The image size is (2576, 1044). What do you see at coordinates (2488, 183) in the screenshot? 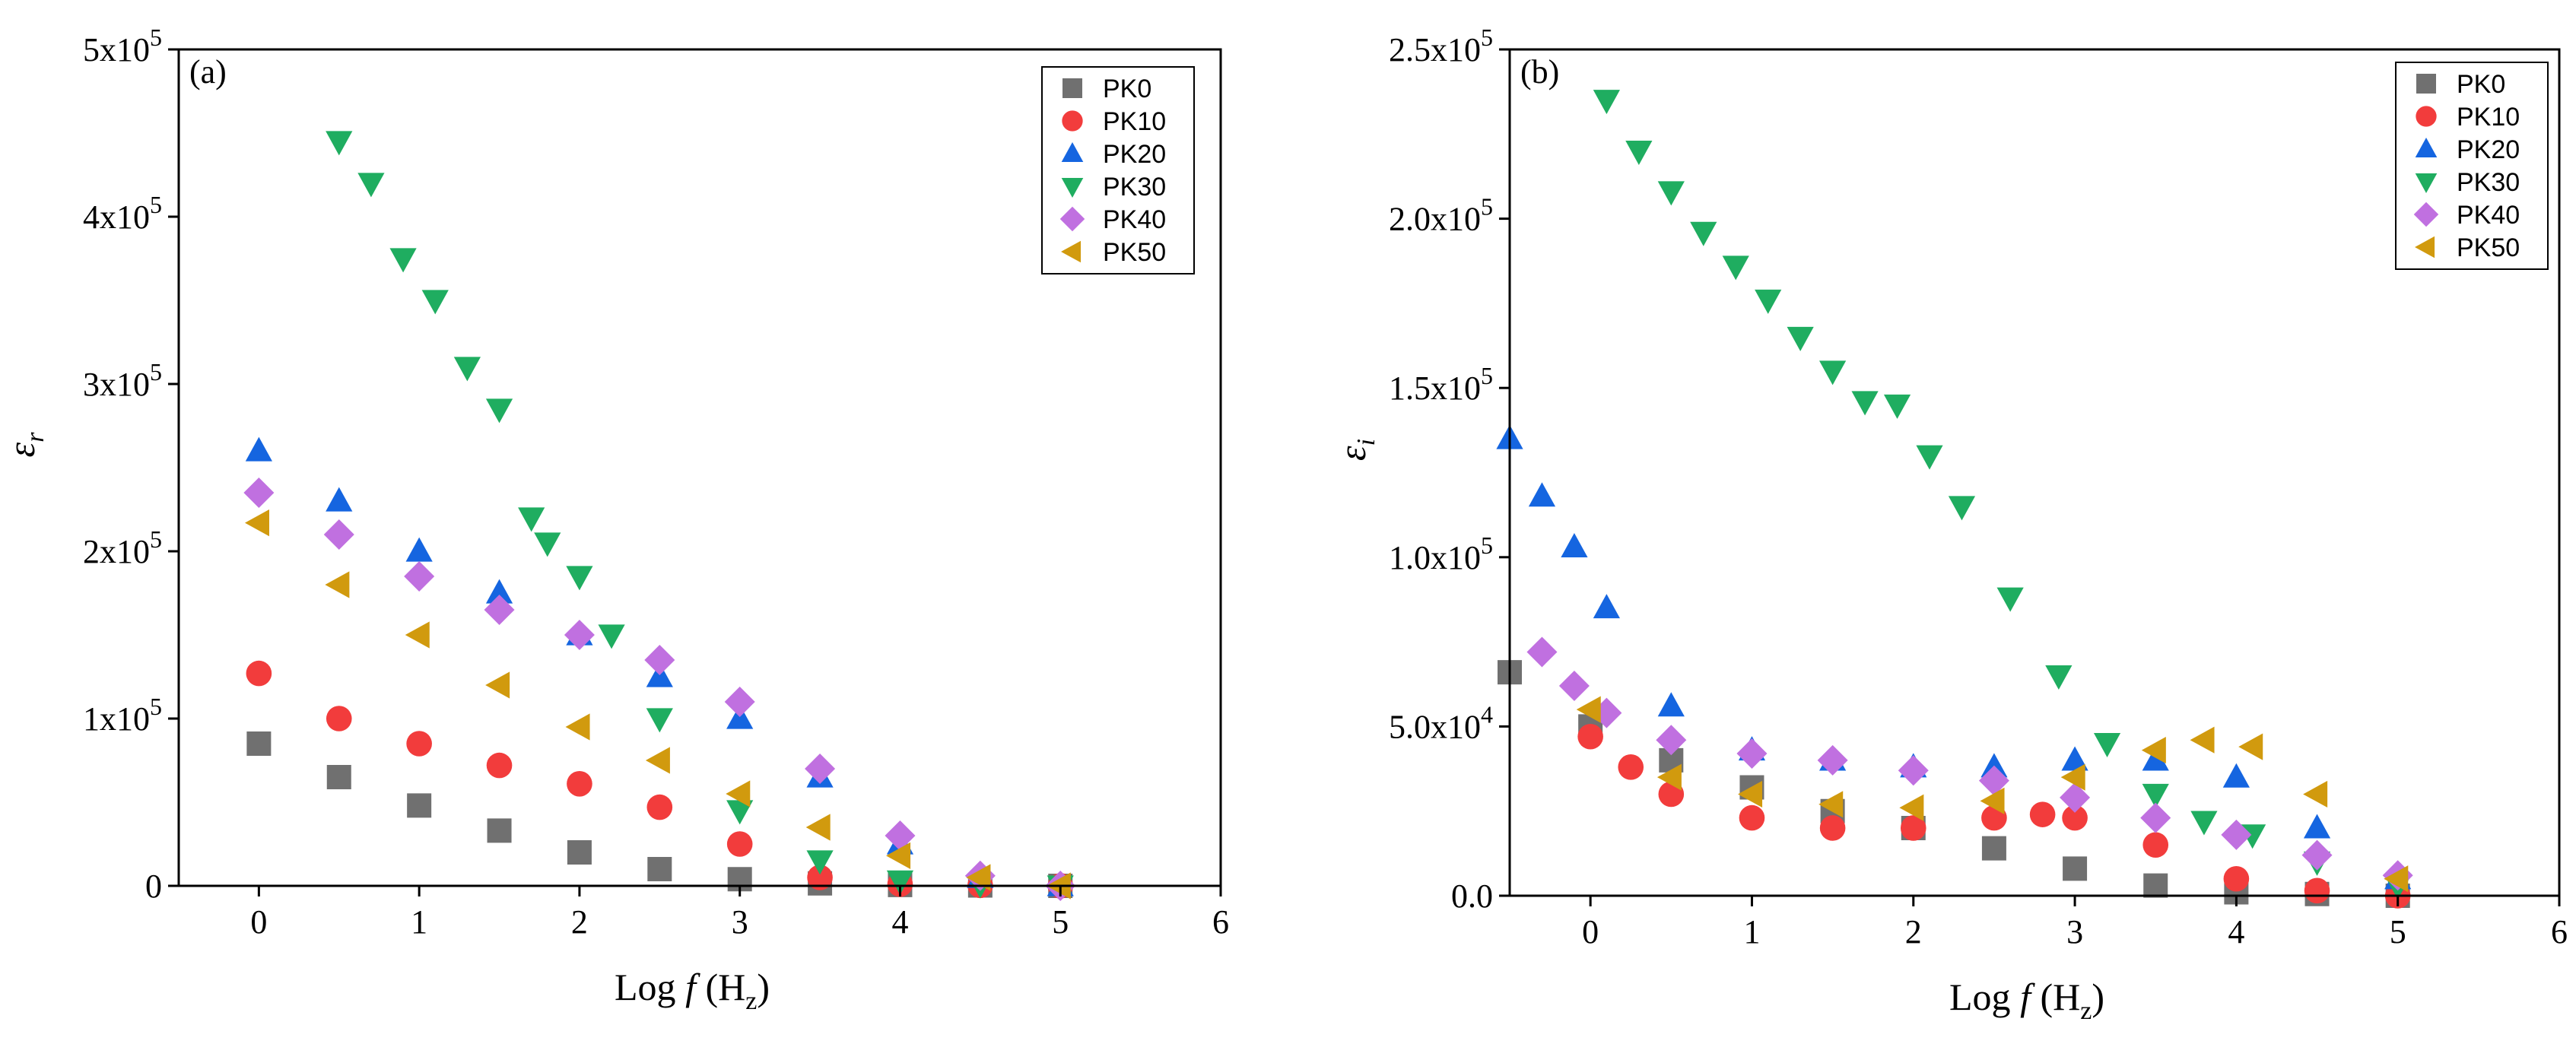
I see `legend-label: PK30` at bounding box center [2488, 183].